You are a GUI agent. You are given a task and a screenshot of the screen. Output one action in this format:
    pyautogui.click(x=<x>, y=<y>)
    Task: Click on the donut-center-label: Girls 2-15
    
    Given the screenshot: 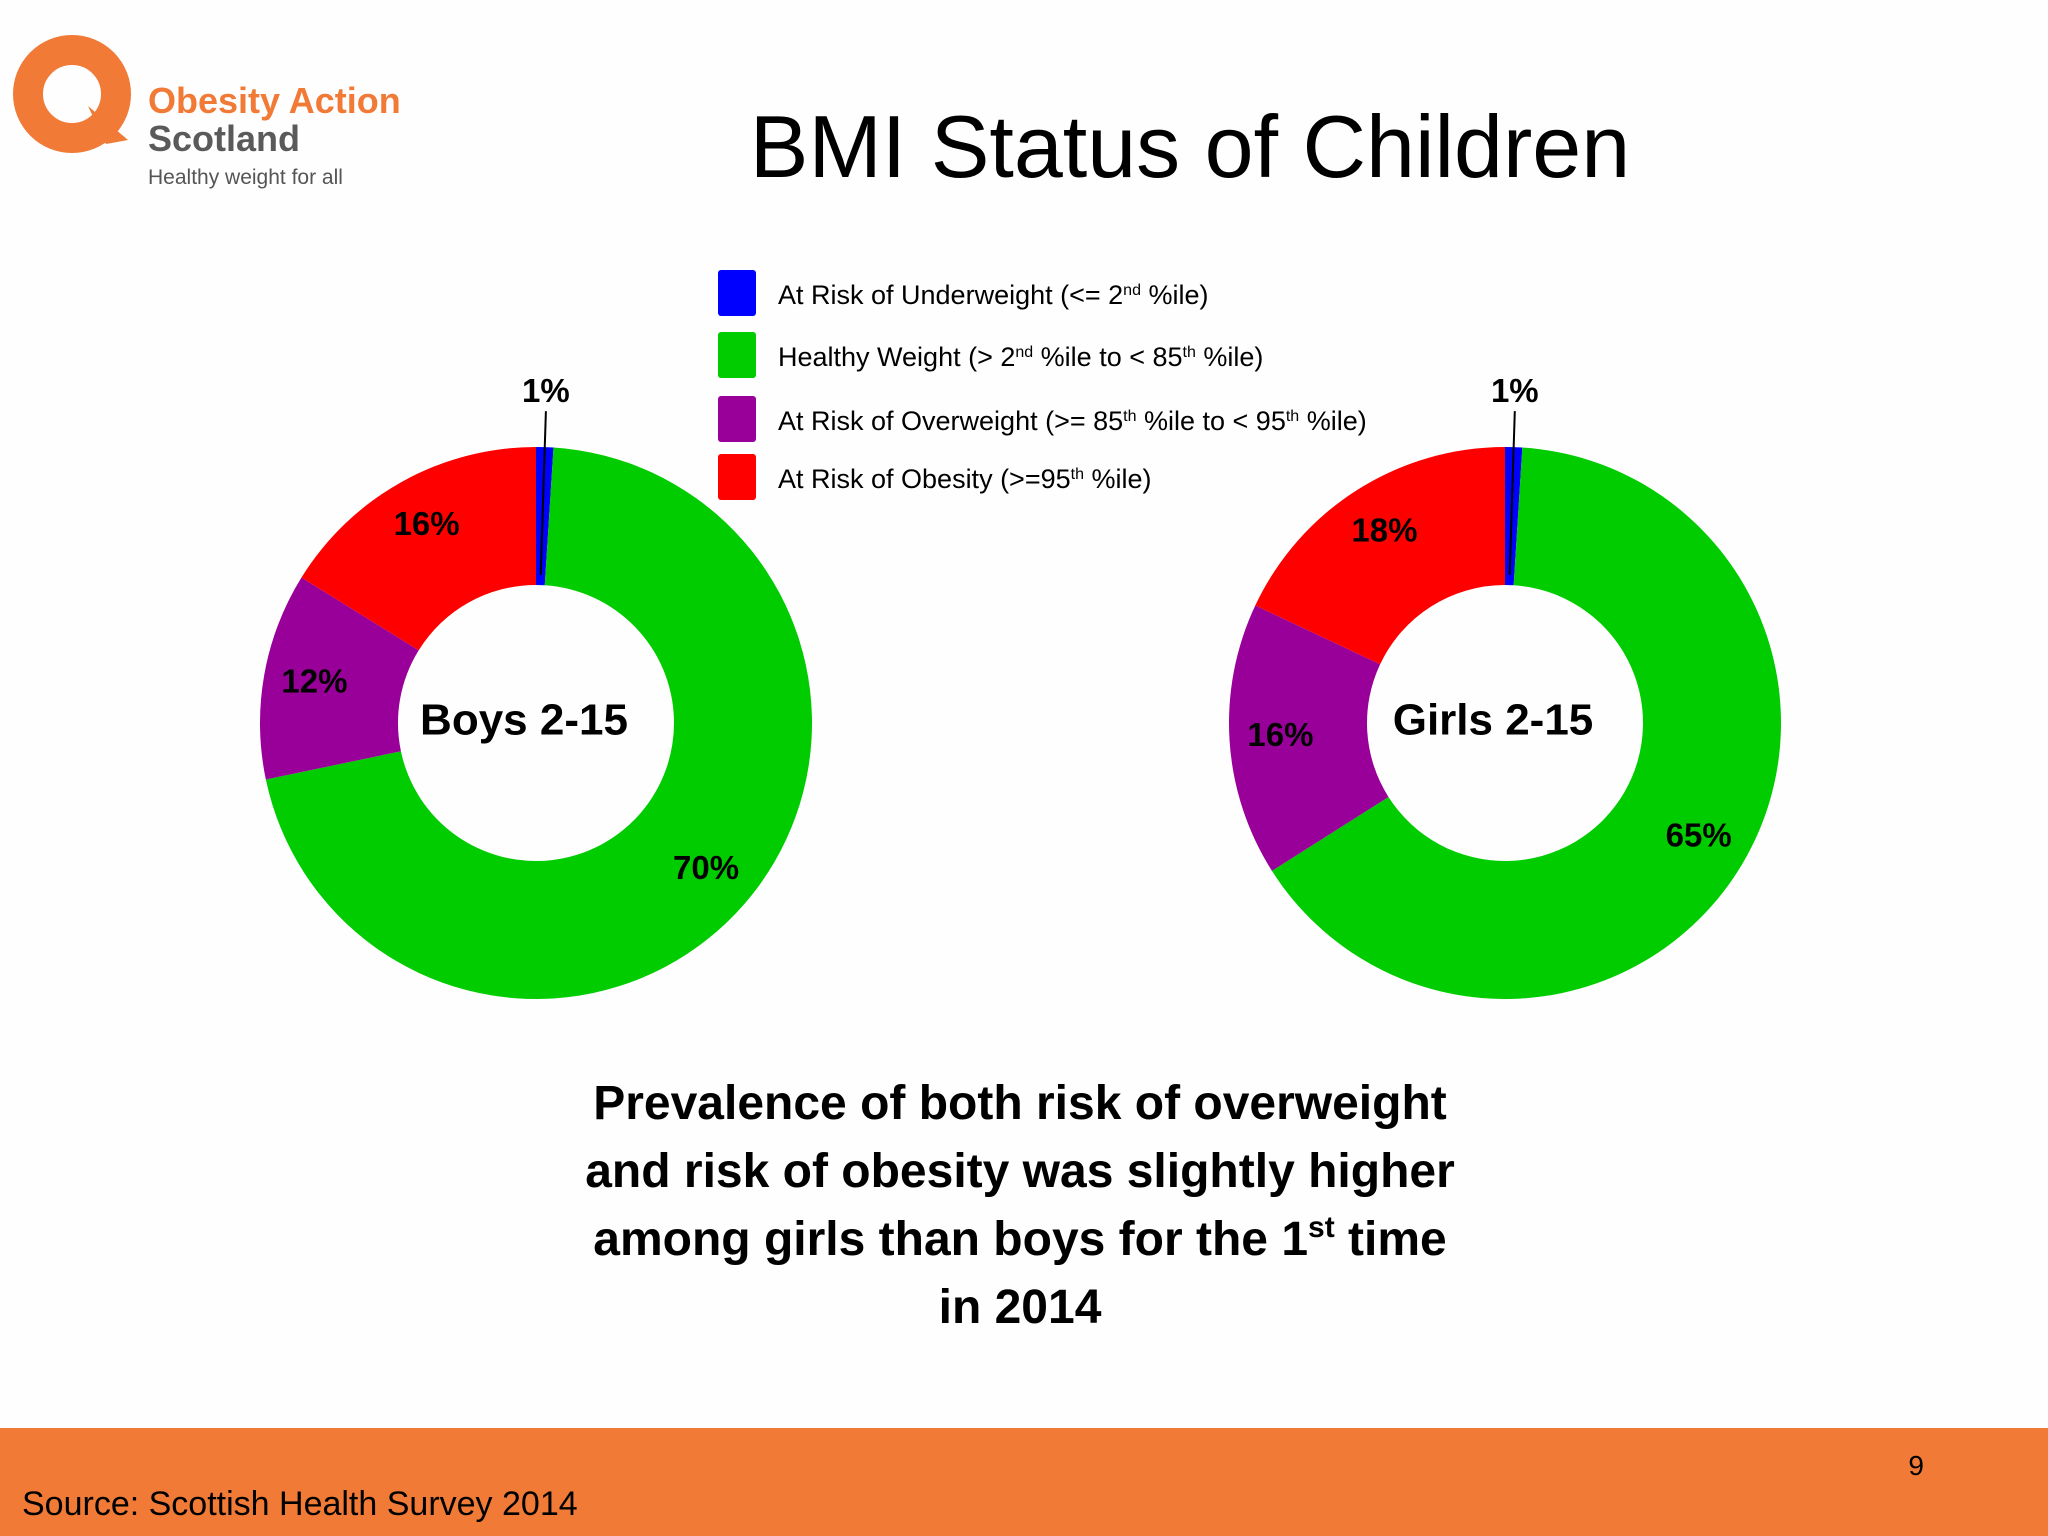 What is the action you would take?
    pyautogui.click(x=1493, y=720)
    